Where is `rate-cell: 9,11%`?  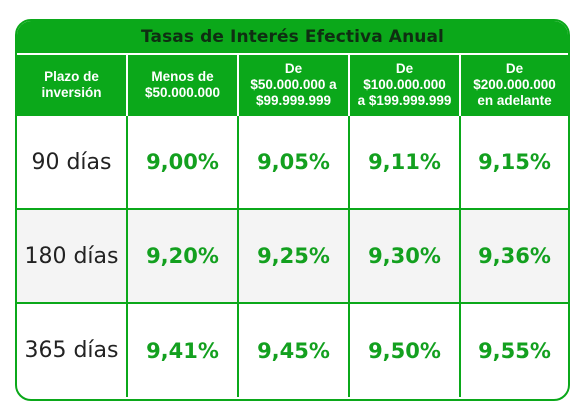
rate-cell: 9,11% is located at coordinates (404, 161).